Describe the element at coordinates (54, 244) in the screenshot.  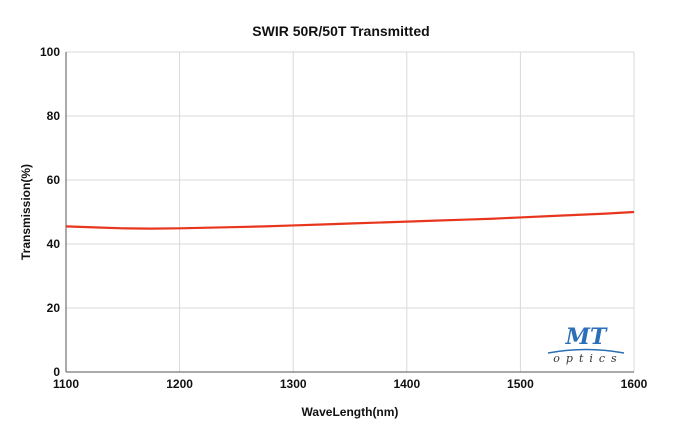
I see `y-tick-label: 40` at that location.